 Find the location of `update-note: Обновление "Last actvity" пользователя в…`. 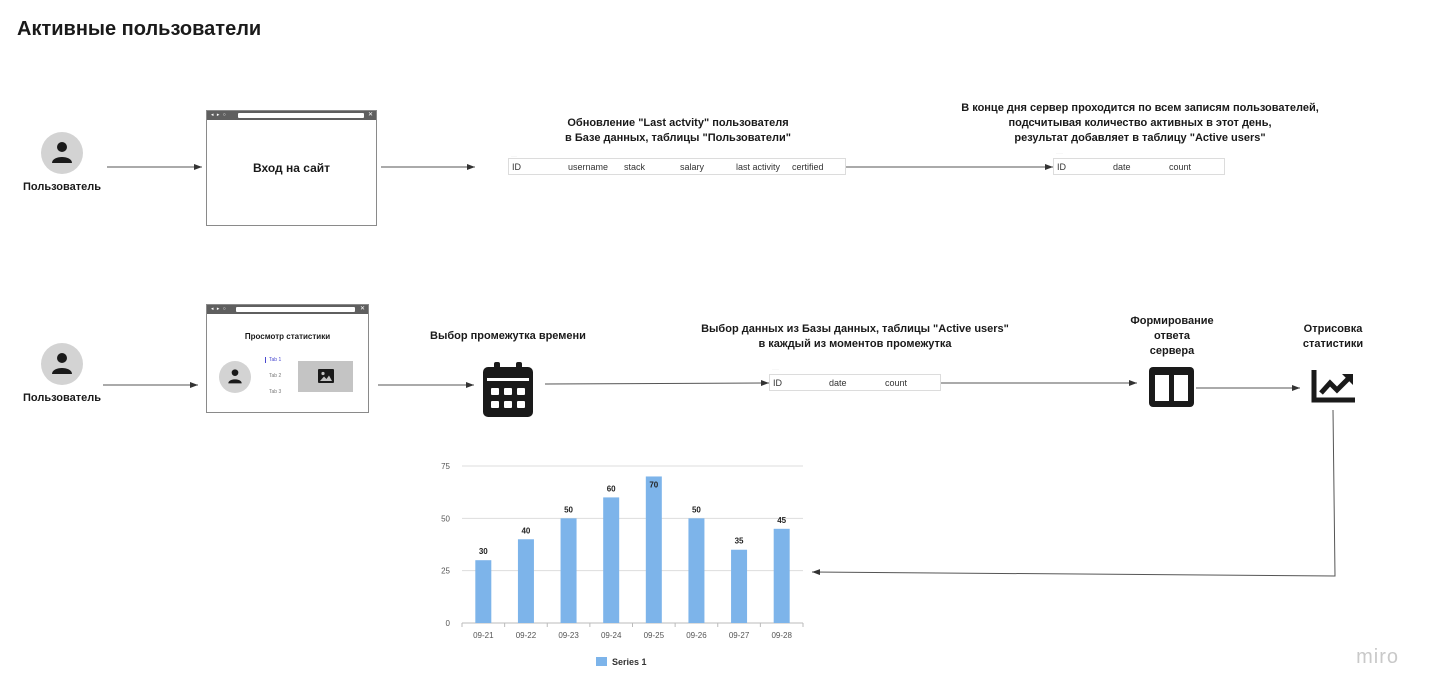

update-note: Обновление "Last actvity" пользователя в… is located at coordinates (678, 131).